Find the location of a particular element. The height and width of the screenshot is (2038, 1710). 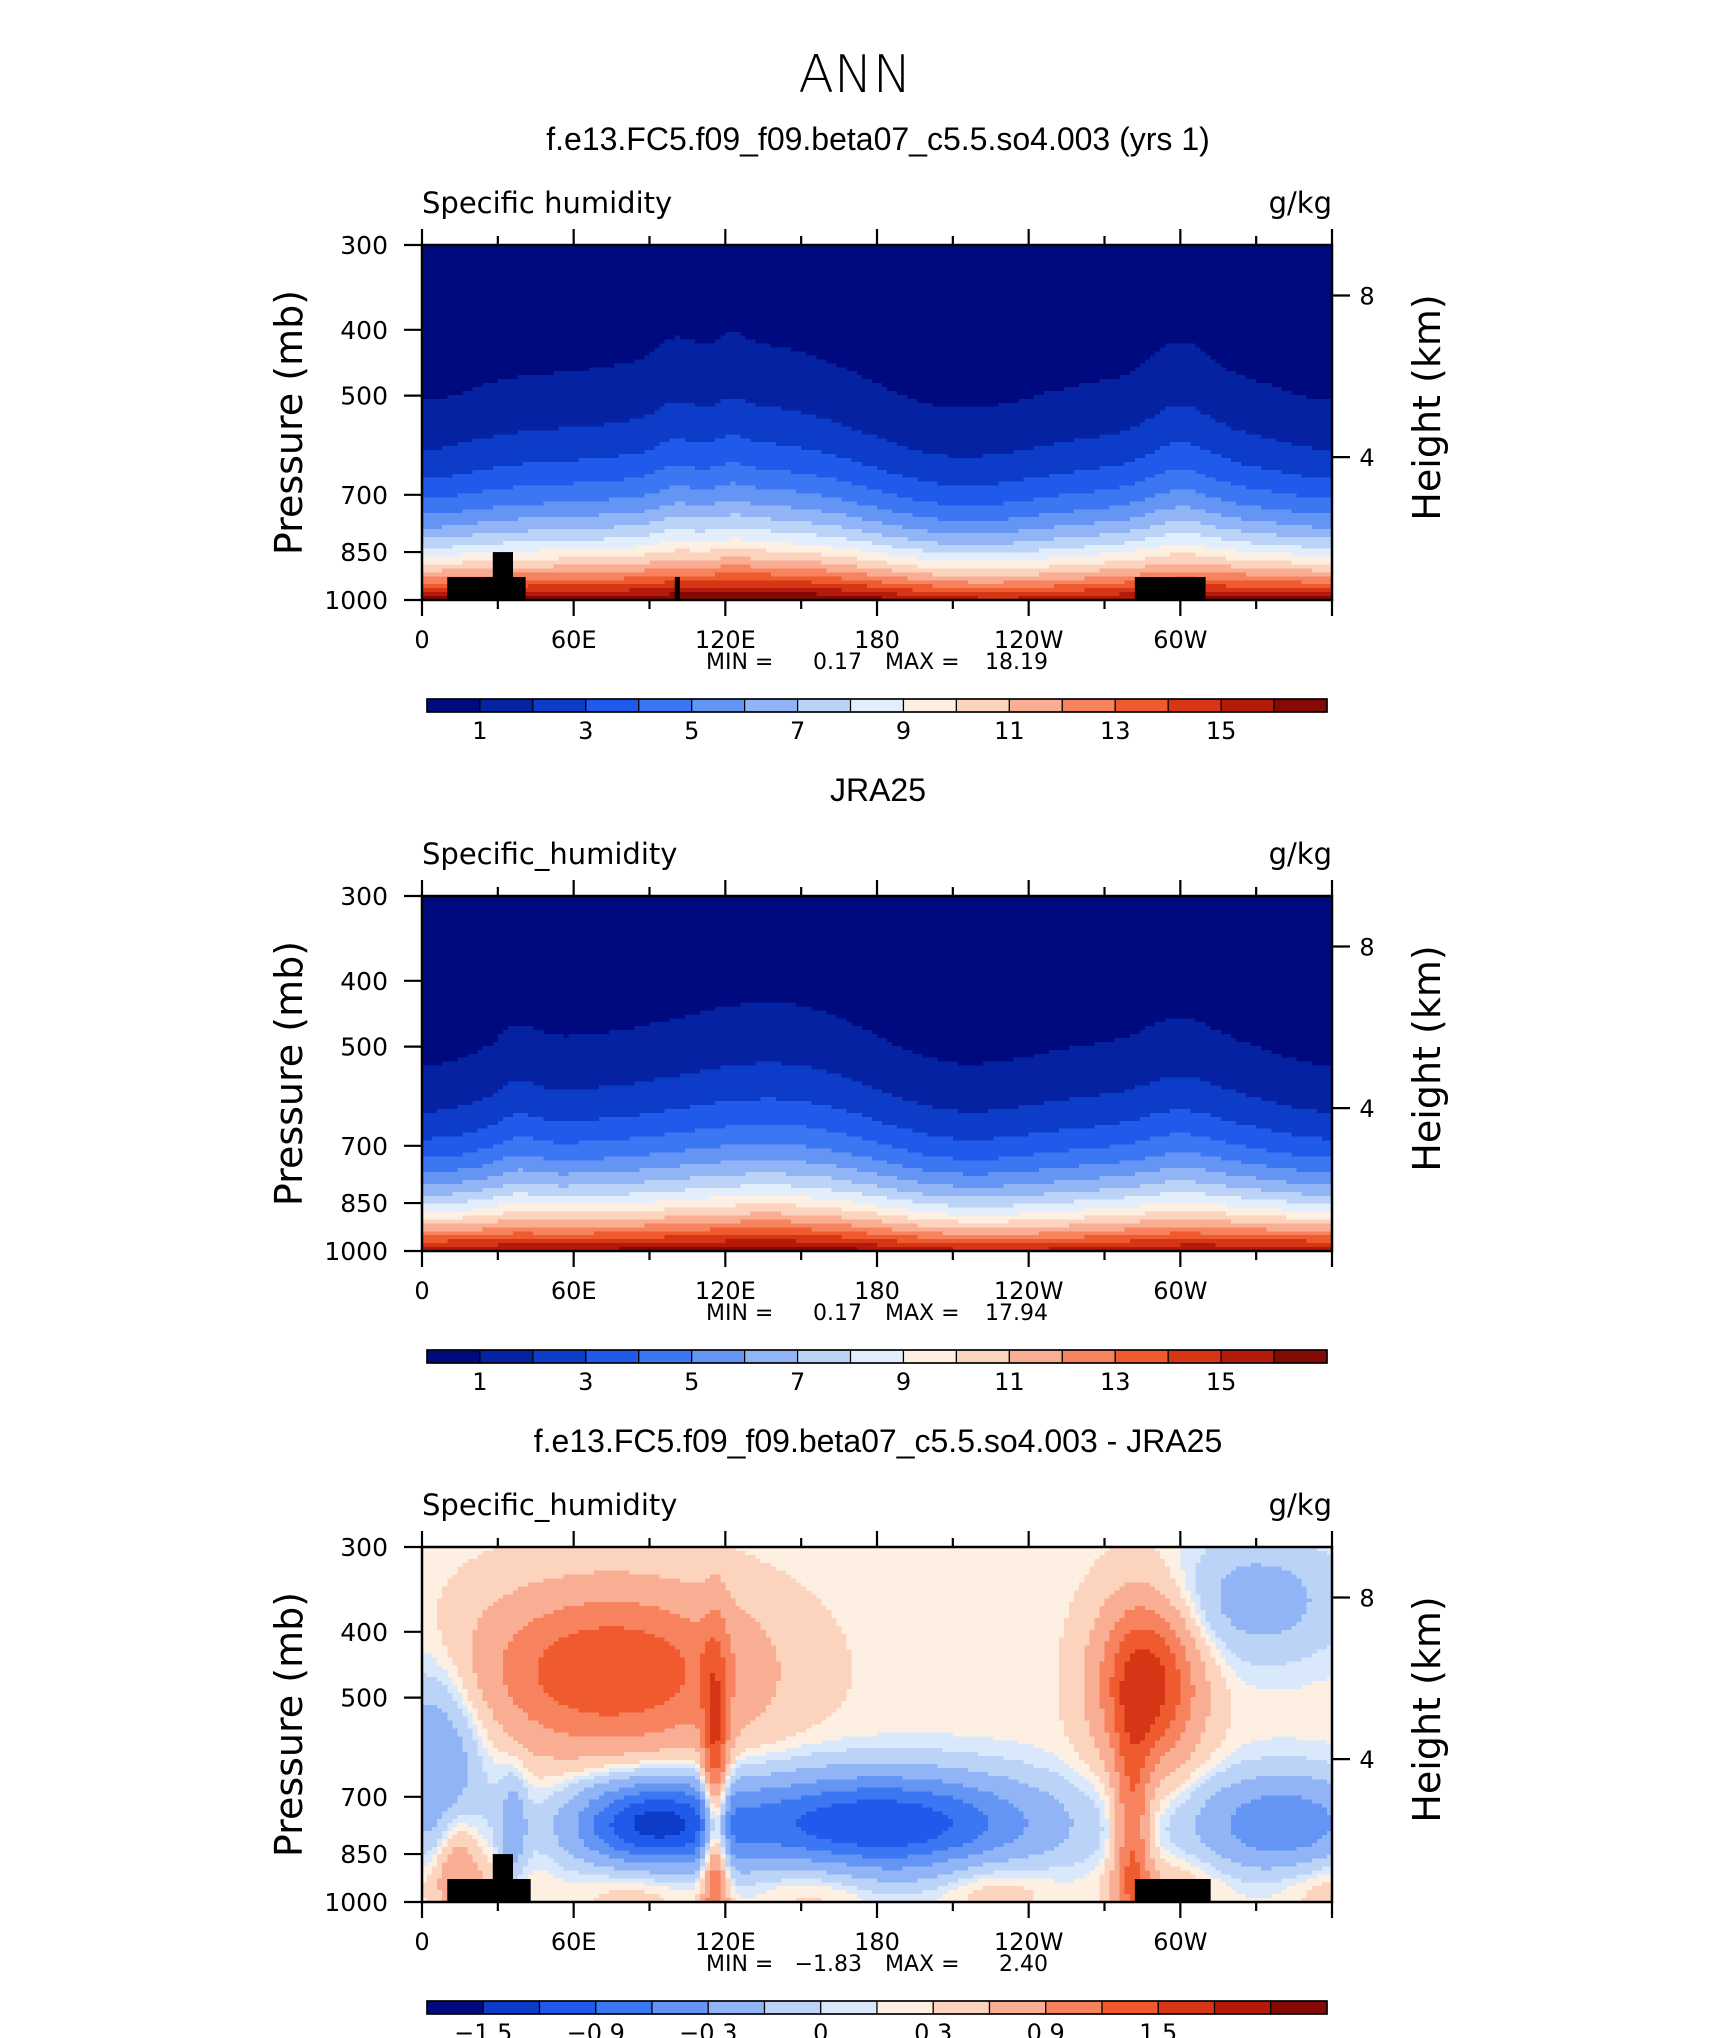

contour-field is located at coordinates (877, 1074).